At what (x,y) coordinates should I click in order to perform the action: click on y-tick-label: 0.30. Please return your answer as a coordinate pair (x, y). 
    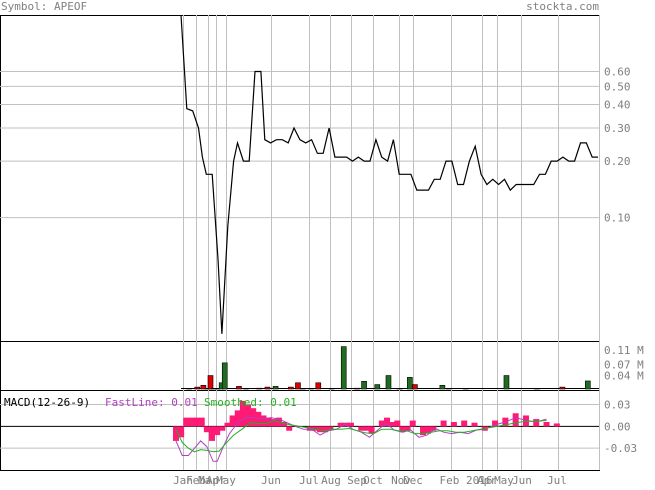
    Looking at the image, I should click on (617, 128).